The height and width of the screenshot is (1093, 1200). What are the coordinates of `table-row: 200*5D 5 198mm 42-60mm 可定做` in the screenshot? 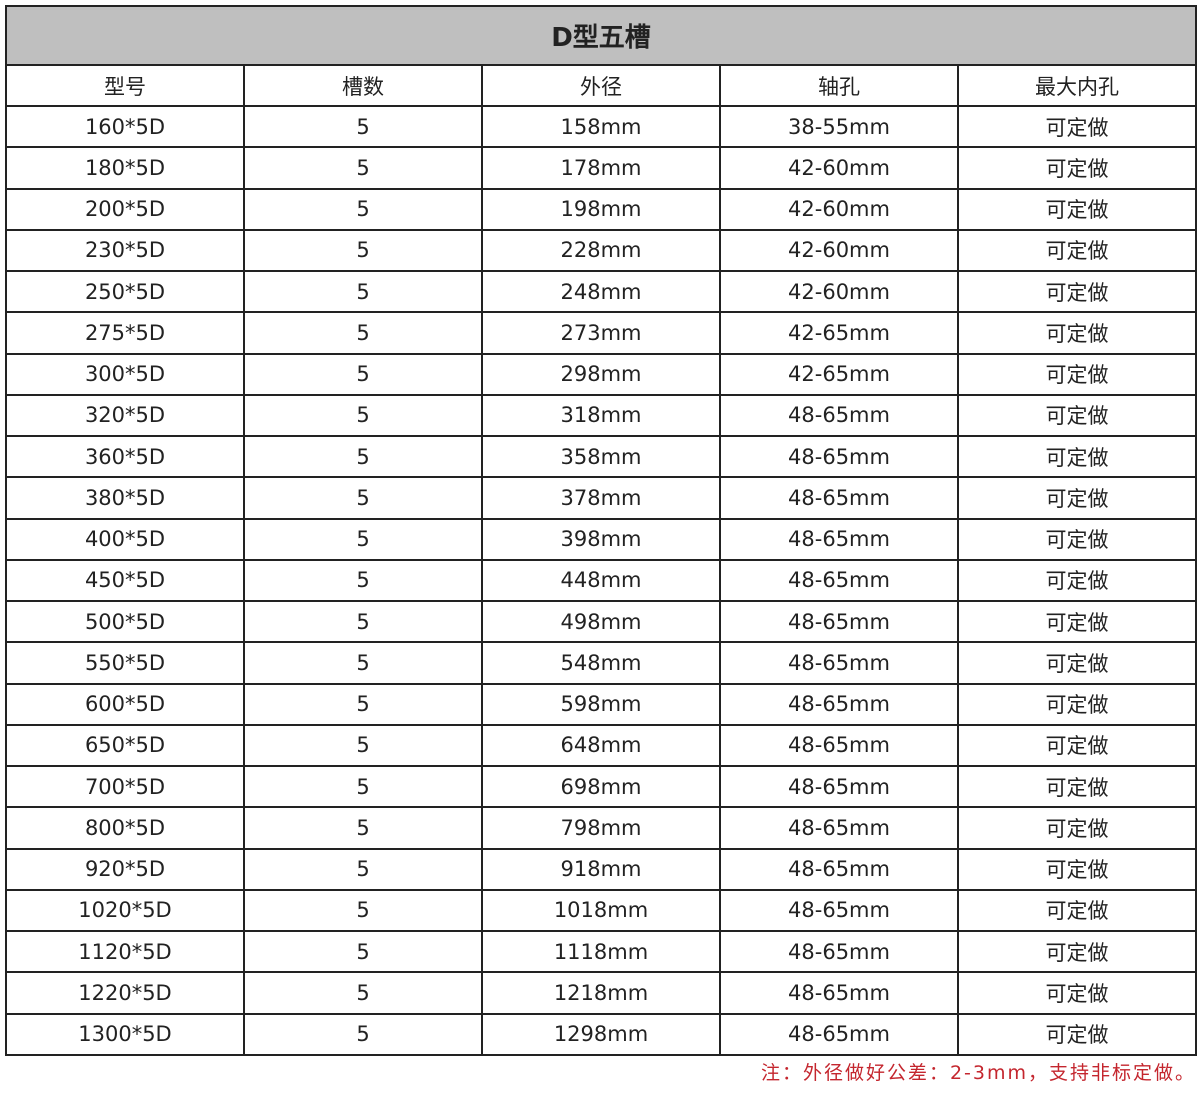 It's located at (601, 209).